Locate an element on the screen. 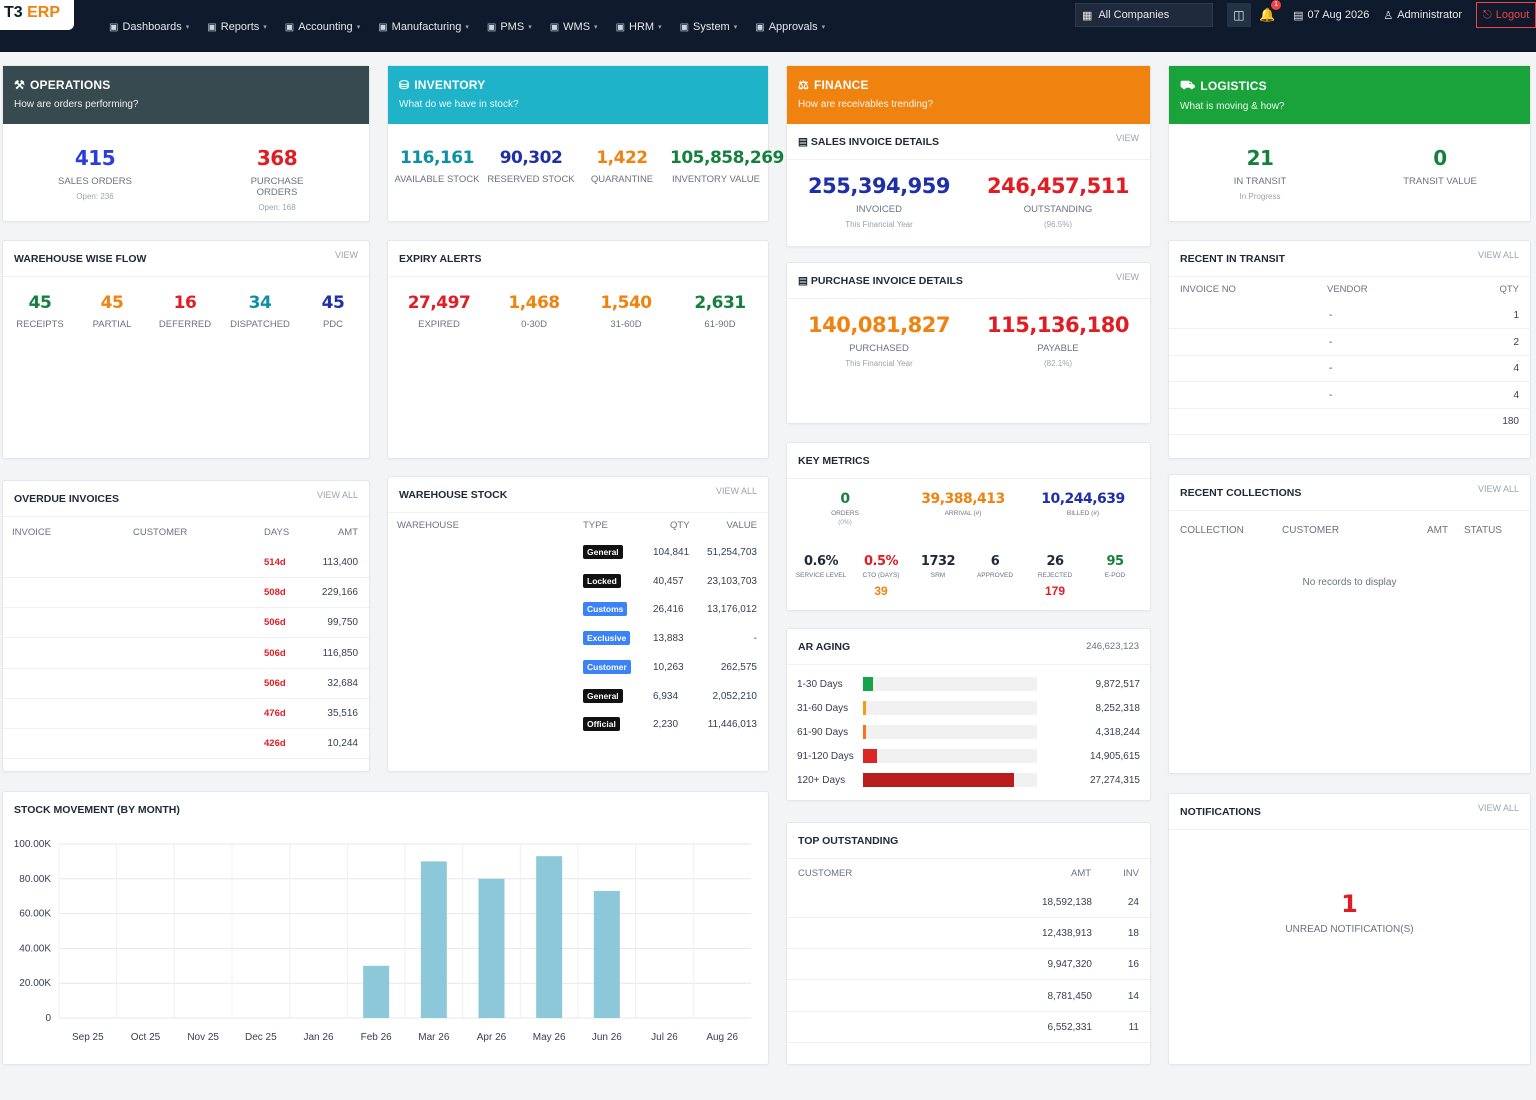  recent-collections-view-all-link: VIEW ALL is located at coordinates (1498, 488).